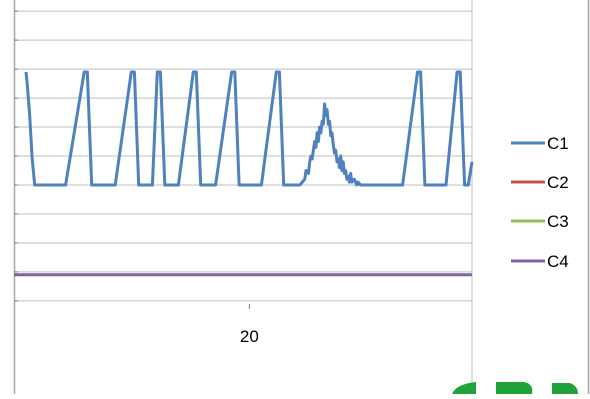 This screenshot has height=399, width=590. I want to click on legend-label-c3: C3, so click(558, 221).